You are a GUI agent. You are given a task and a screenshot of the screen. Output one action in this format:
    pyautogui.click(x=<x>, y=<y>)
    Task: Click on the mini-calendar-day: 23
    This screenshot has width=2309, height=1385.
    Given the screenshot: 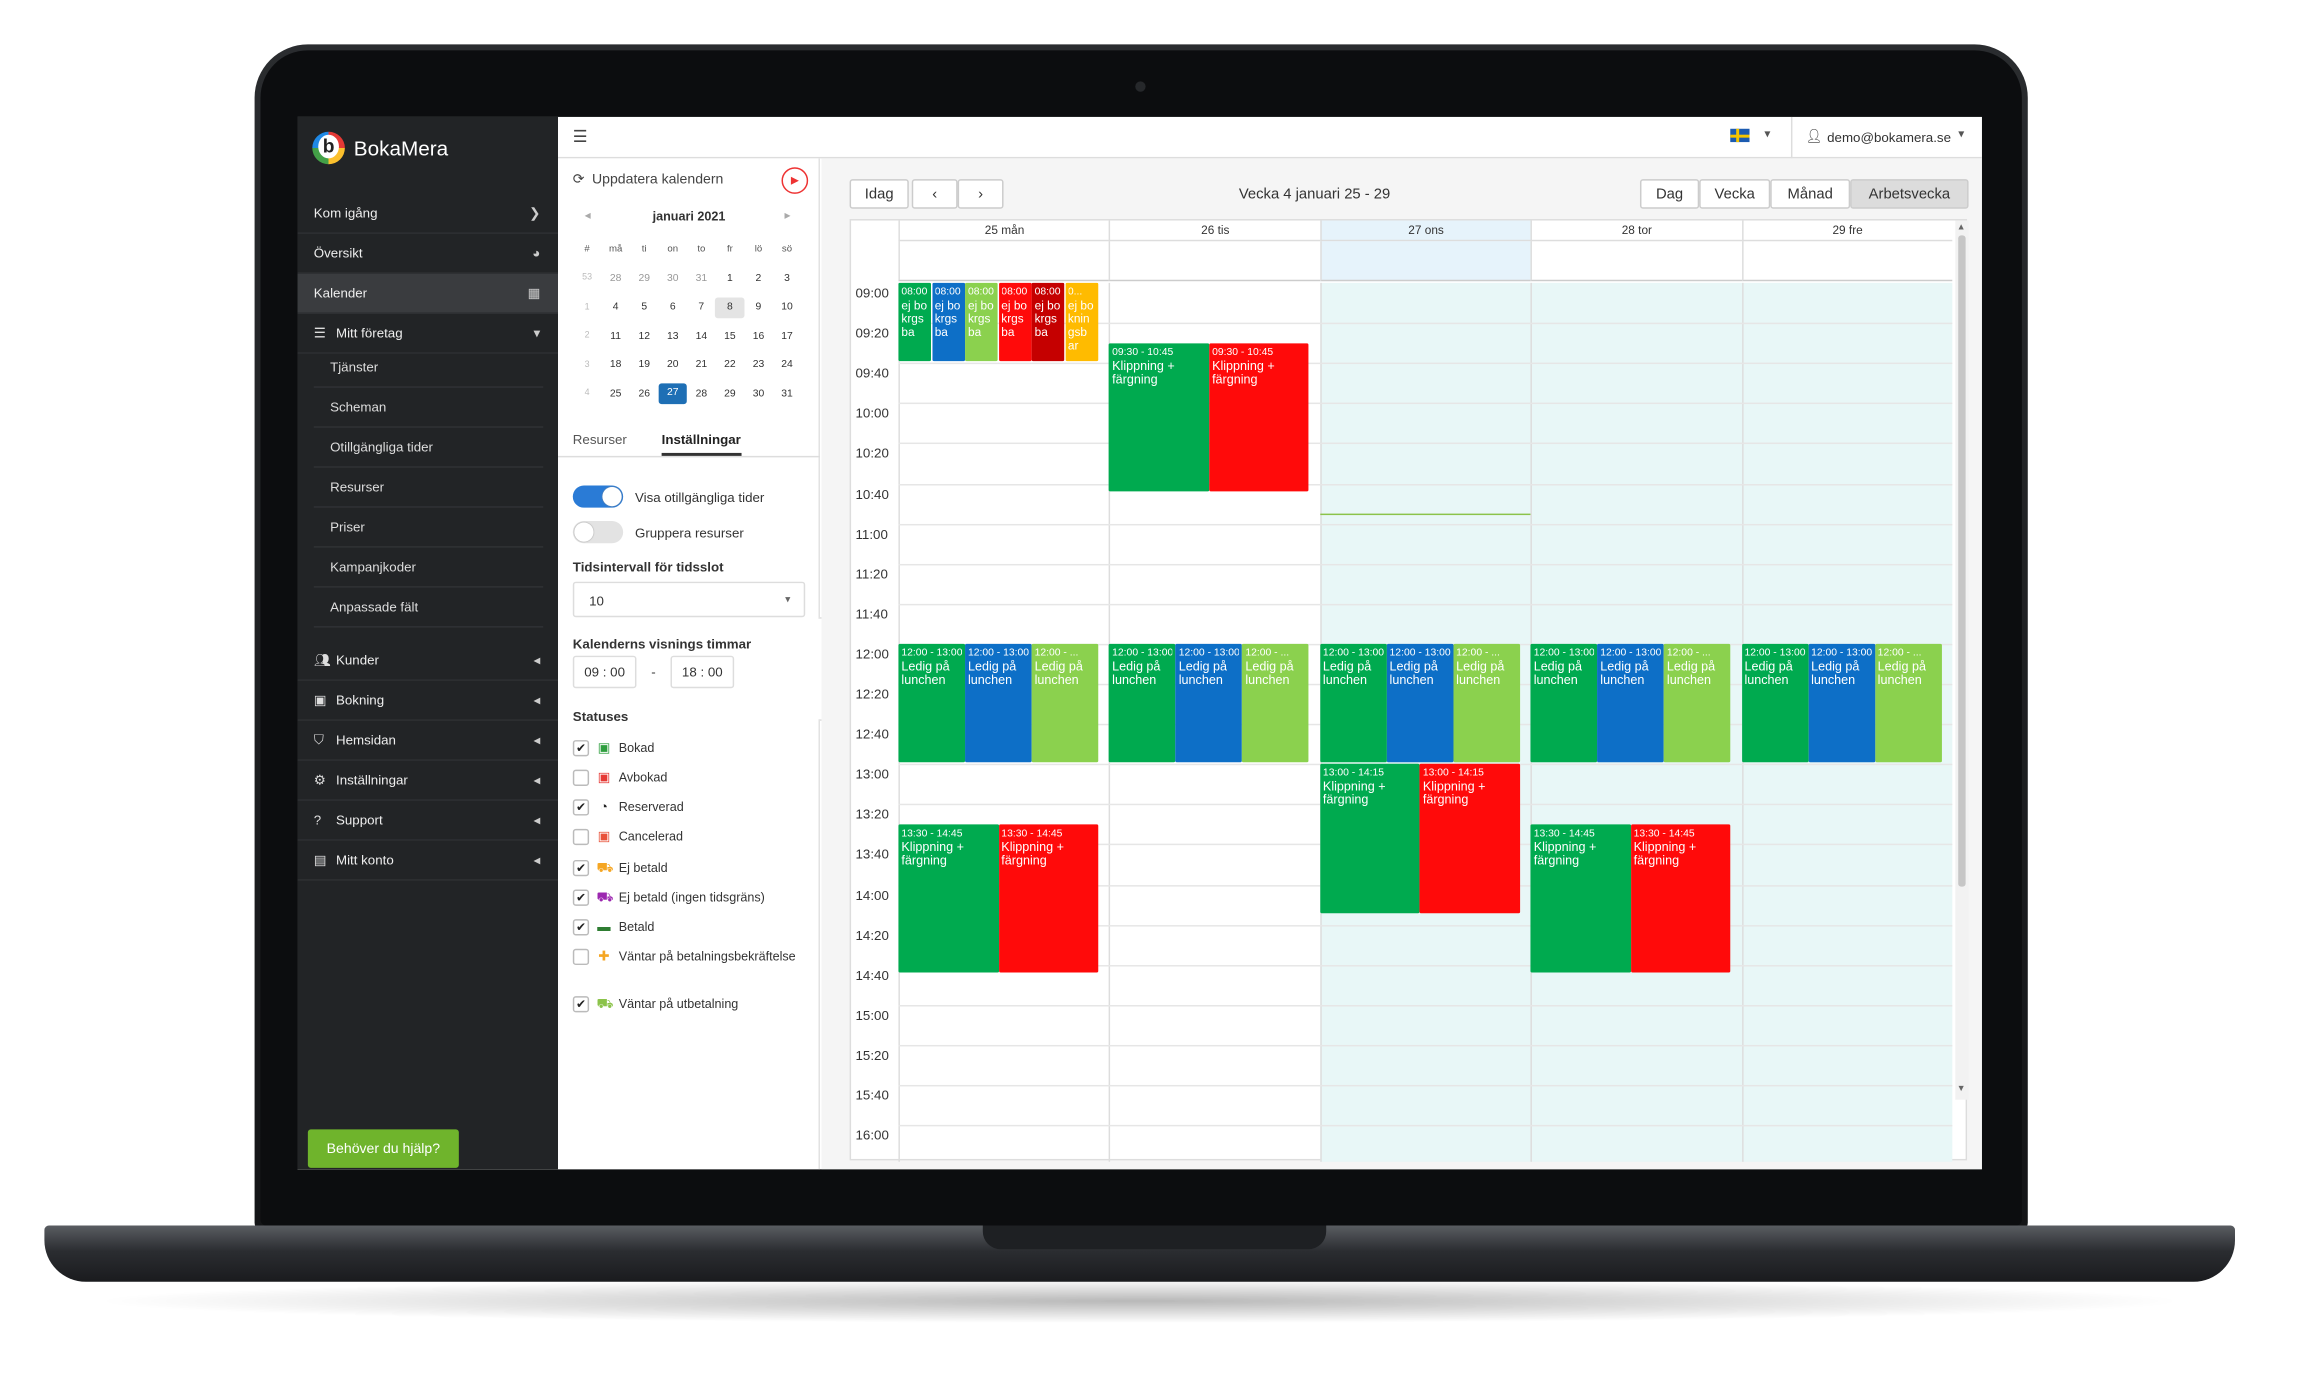 What is the action you would take?
    pyautogui.click(x=758, y=365)
    